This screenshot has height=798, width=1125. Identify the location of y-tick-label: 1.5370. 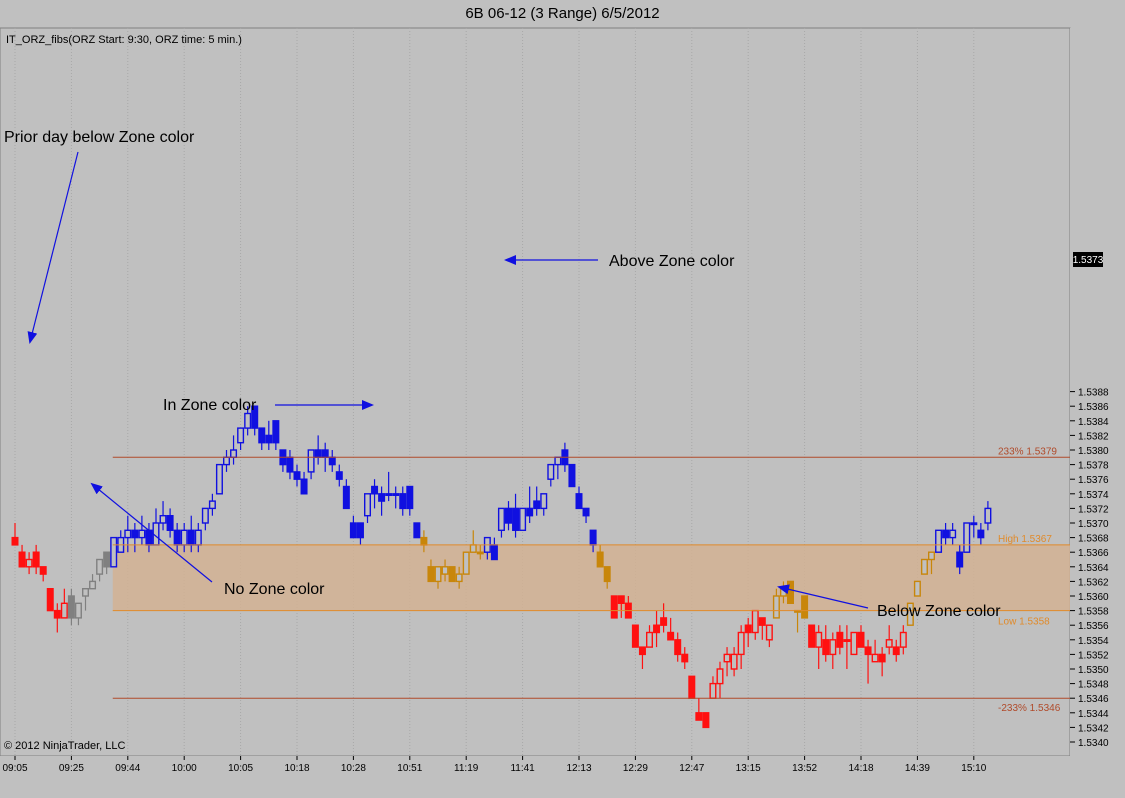
(1093, 524).